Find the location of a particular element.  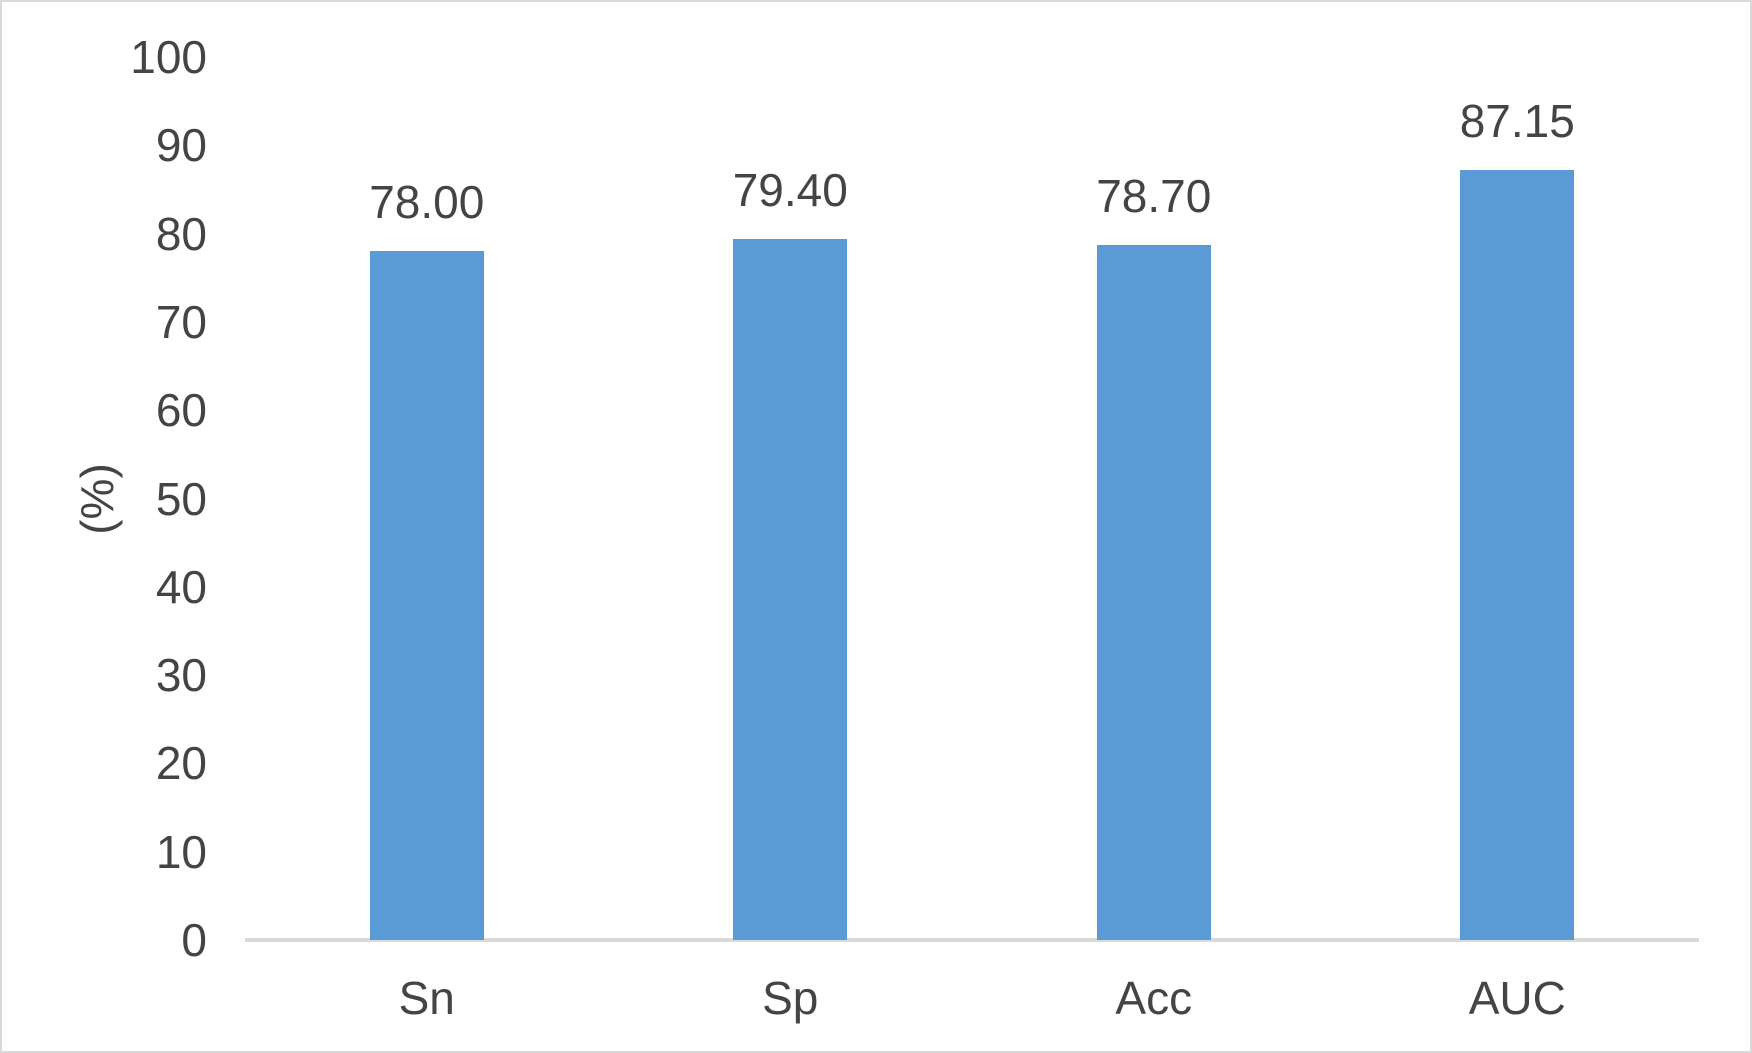

y-tick-label-100: 100 is located at coordinates (168, 57).